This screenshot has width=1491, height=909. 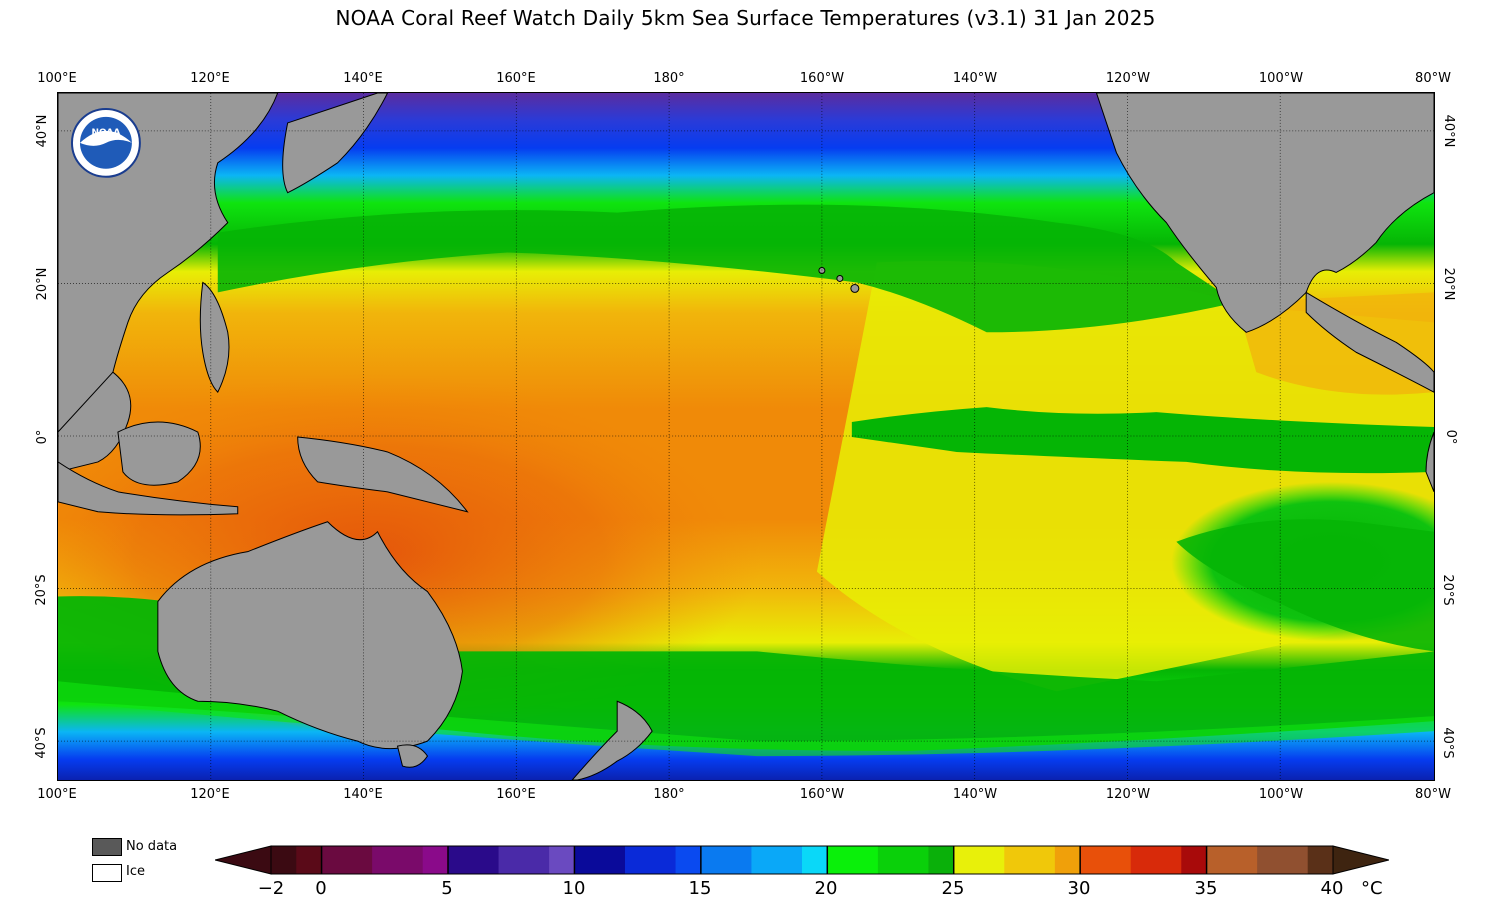 I want to click on colorbar-tick: 15, so click(x=700, y=888).